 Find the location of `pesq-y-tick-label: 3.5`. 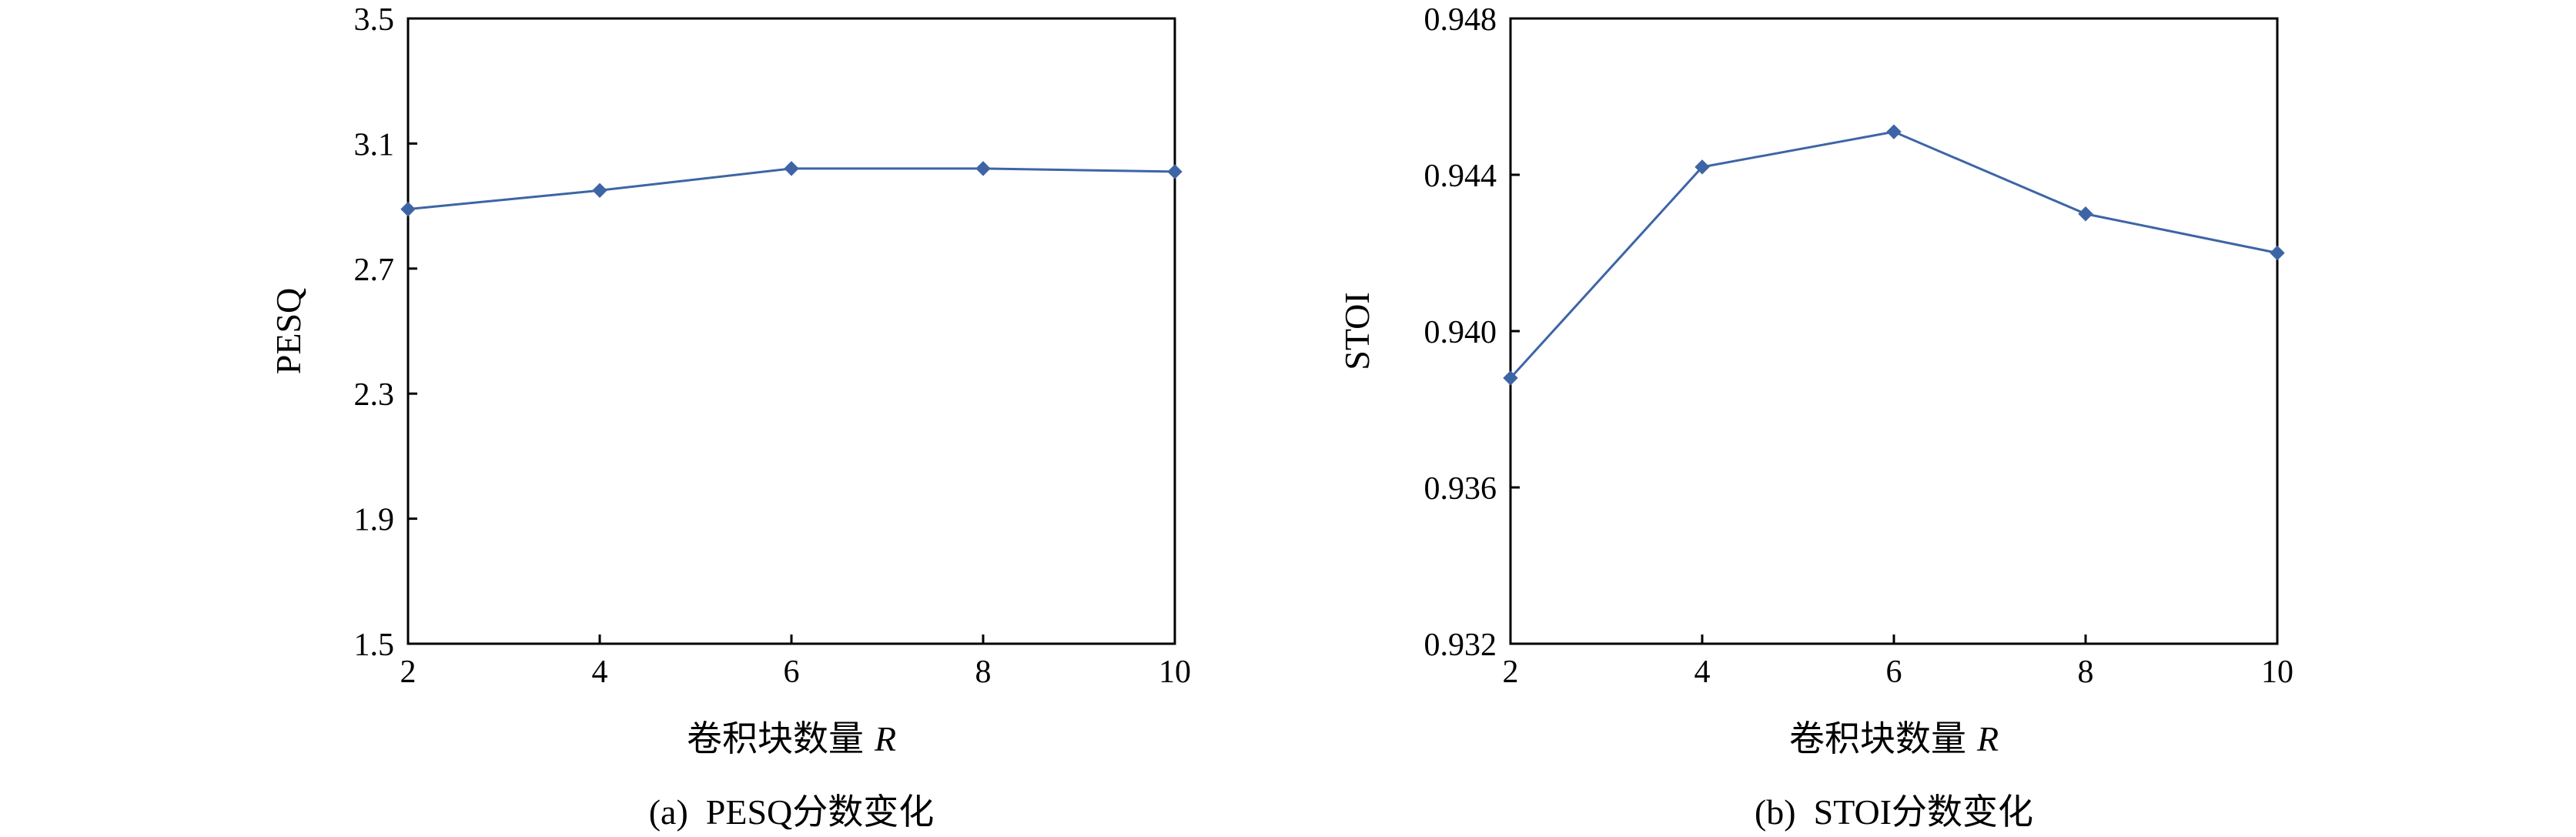

pesq-y-tick-label: 3.5 is located at coordinates (375, 20).